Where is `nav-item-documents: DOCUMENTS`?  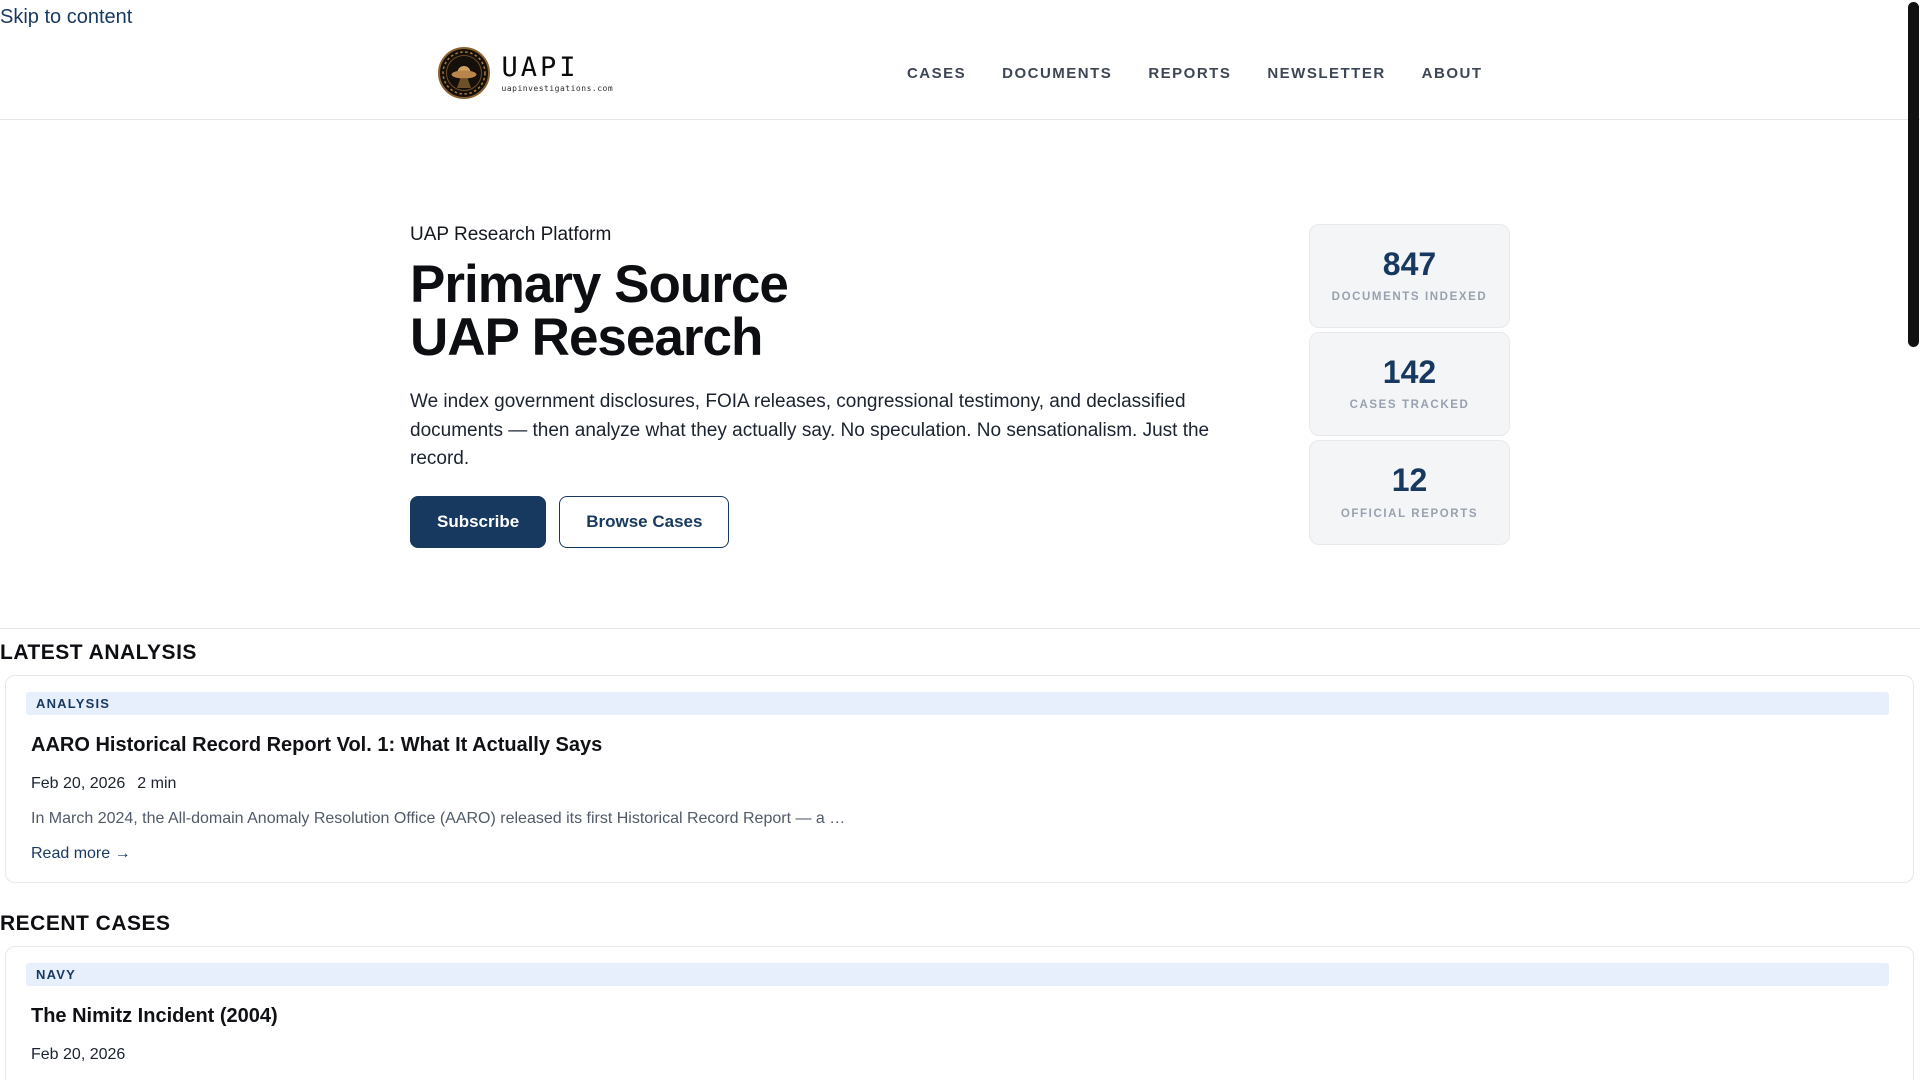
nav-item-documents: DOCUMENTS is located at coordinates (1057, 73).